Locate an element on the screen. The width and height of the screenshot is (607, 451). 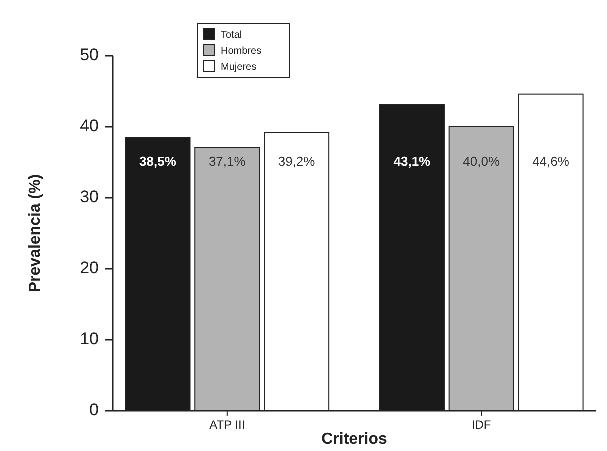
x-axis-title: Criterios is located at coordinates (355, 439).